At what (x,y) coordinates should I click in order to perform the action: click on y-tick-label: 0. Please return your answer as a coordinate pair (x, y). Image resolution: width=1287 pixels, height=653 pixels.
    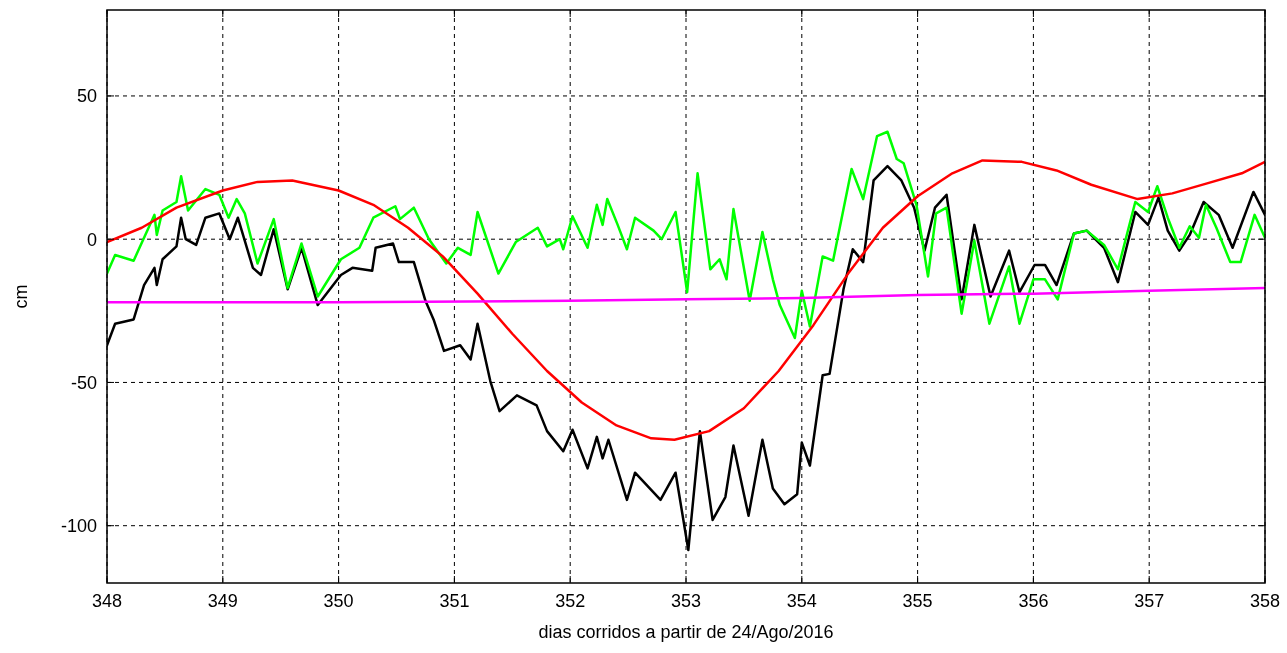
    Looking at the image, I should click on (91, 239).